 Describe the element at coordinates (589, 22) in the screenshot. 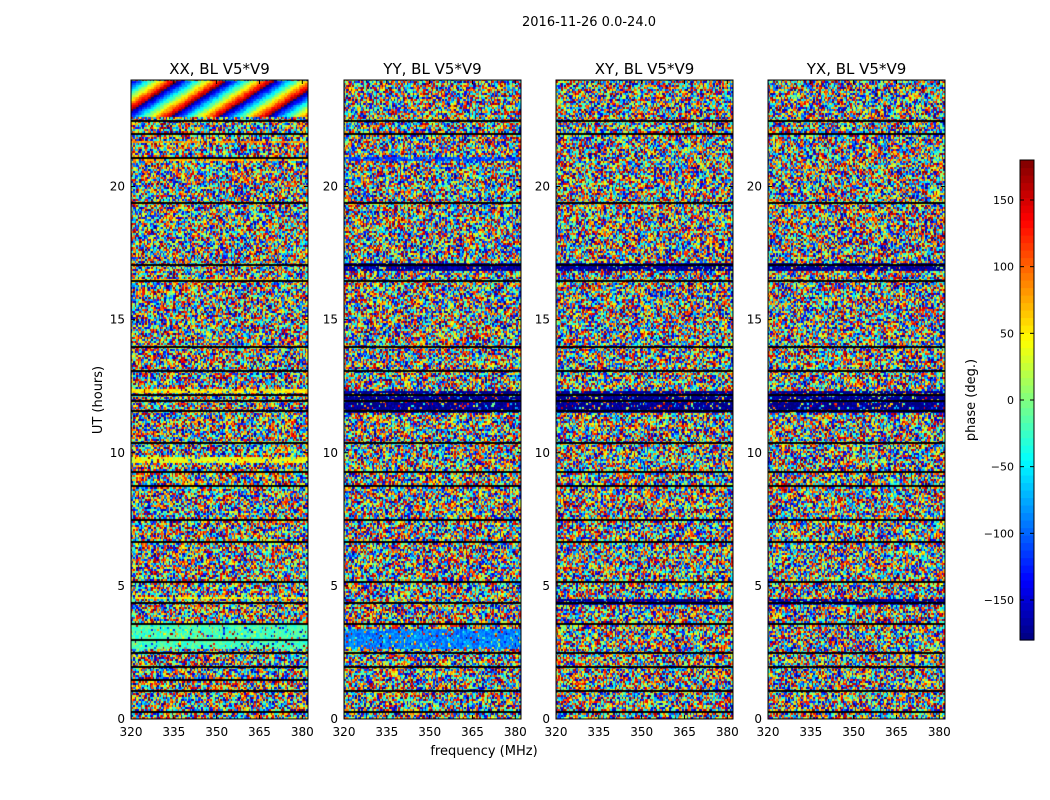

I see `figure-suptitle: 2016-11-26 0.0-24.0` at that location.